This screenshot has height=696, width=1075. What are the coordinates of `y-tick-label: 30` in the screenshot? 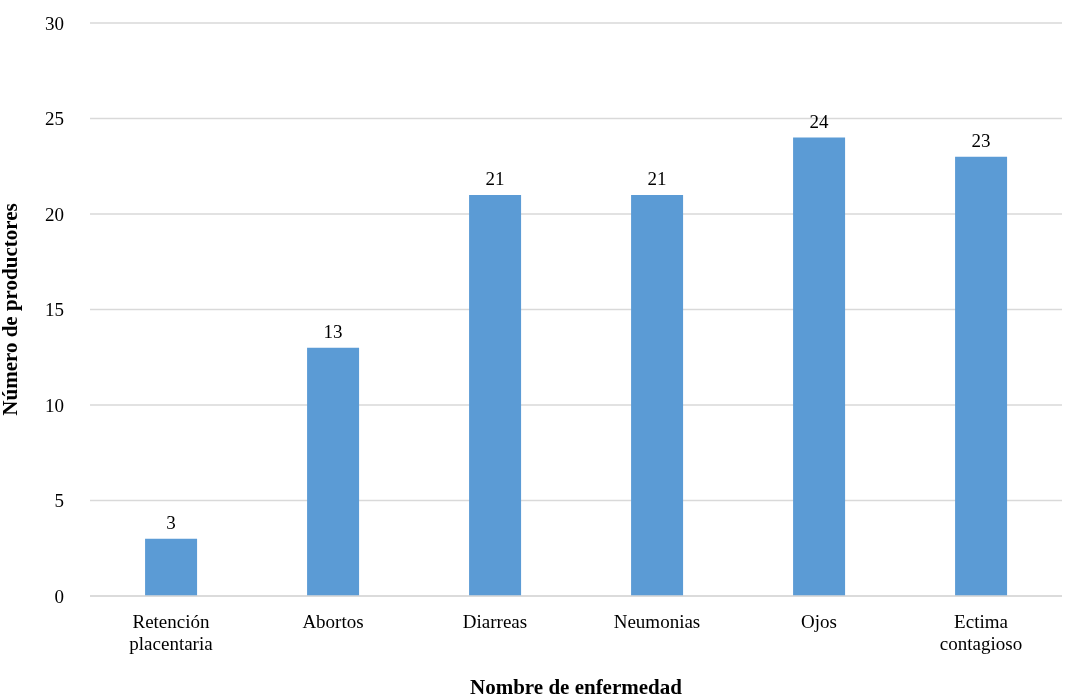 It's located at (54, 23).